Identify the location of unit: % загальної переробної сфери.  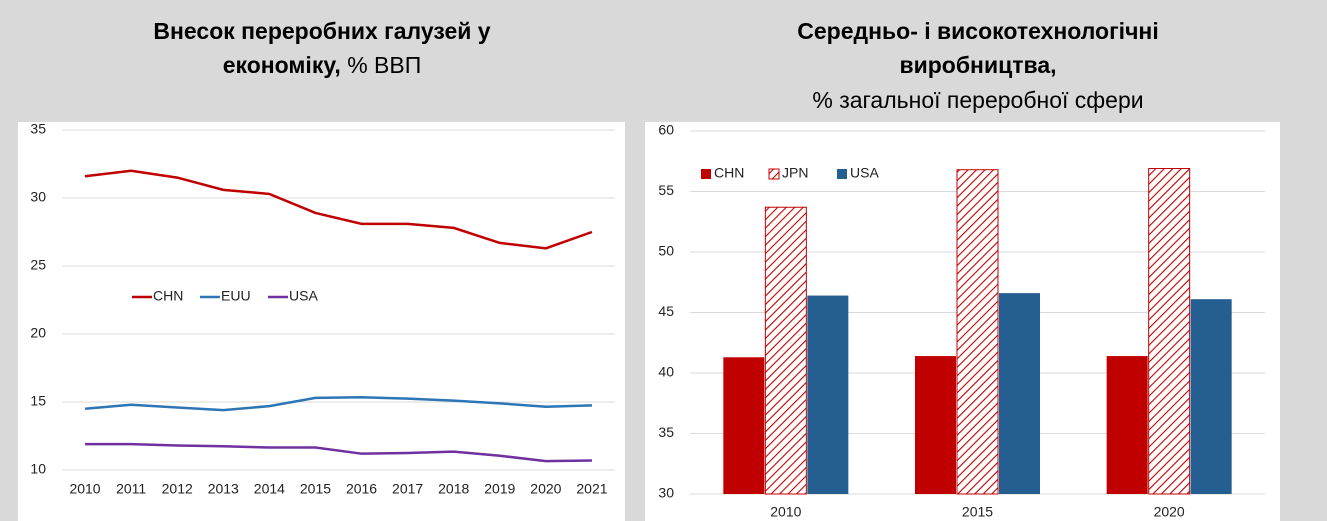
(977, 100).